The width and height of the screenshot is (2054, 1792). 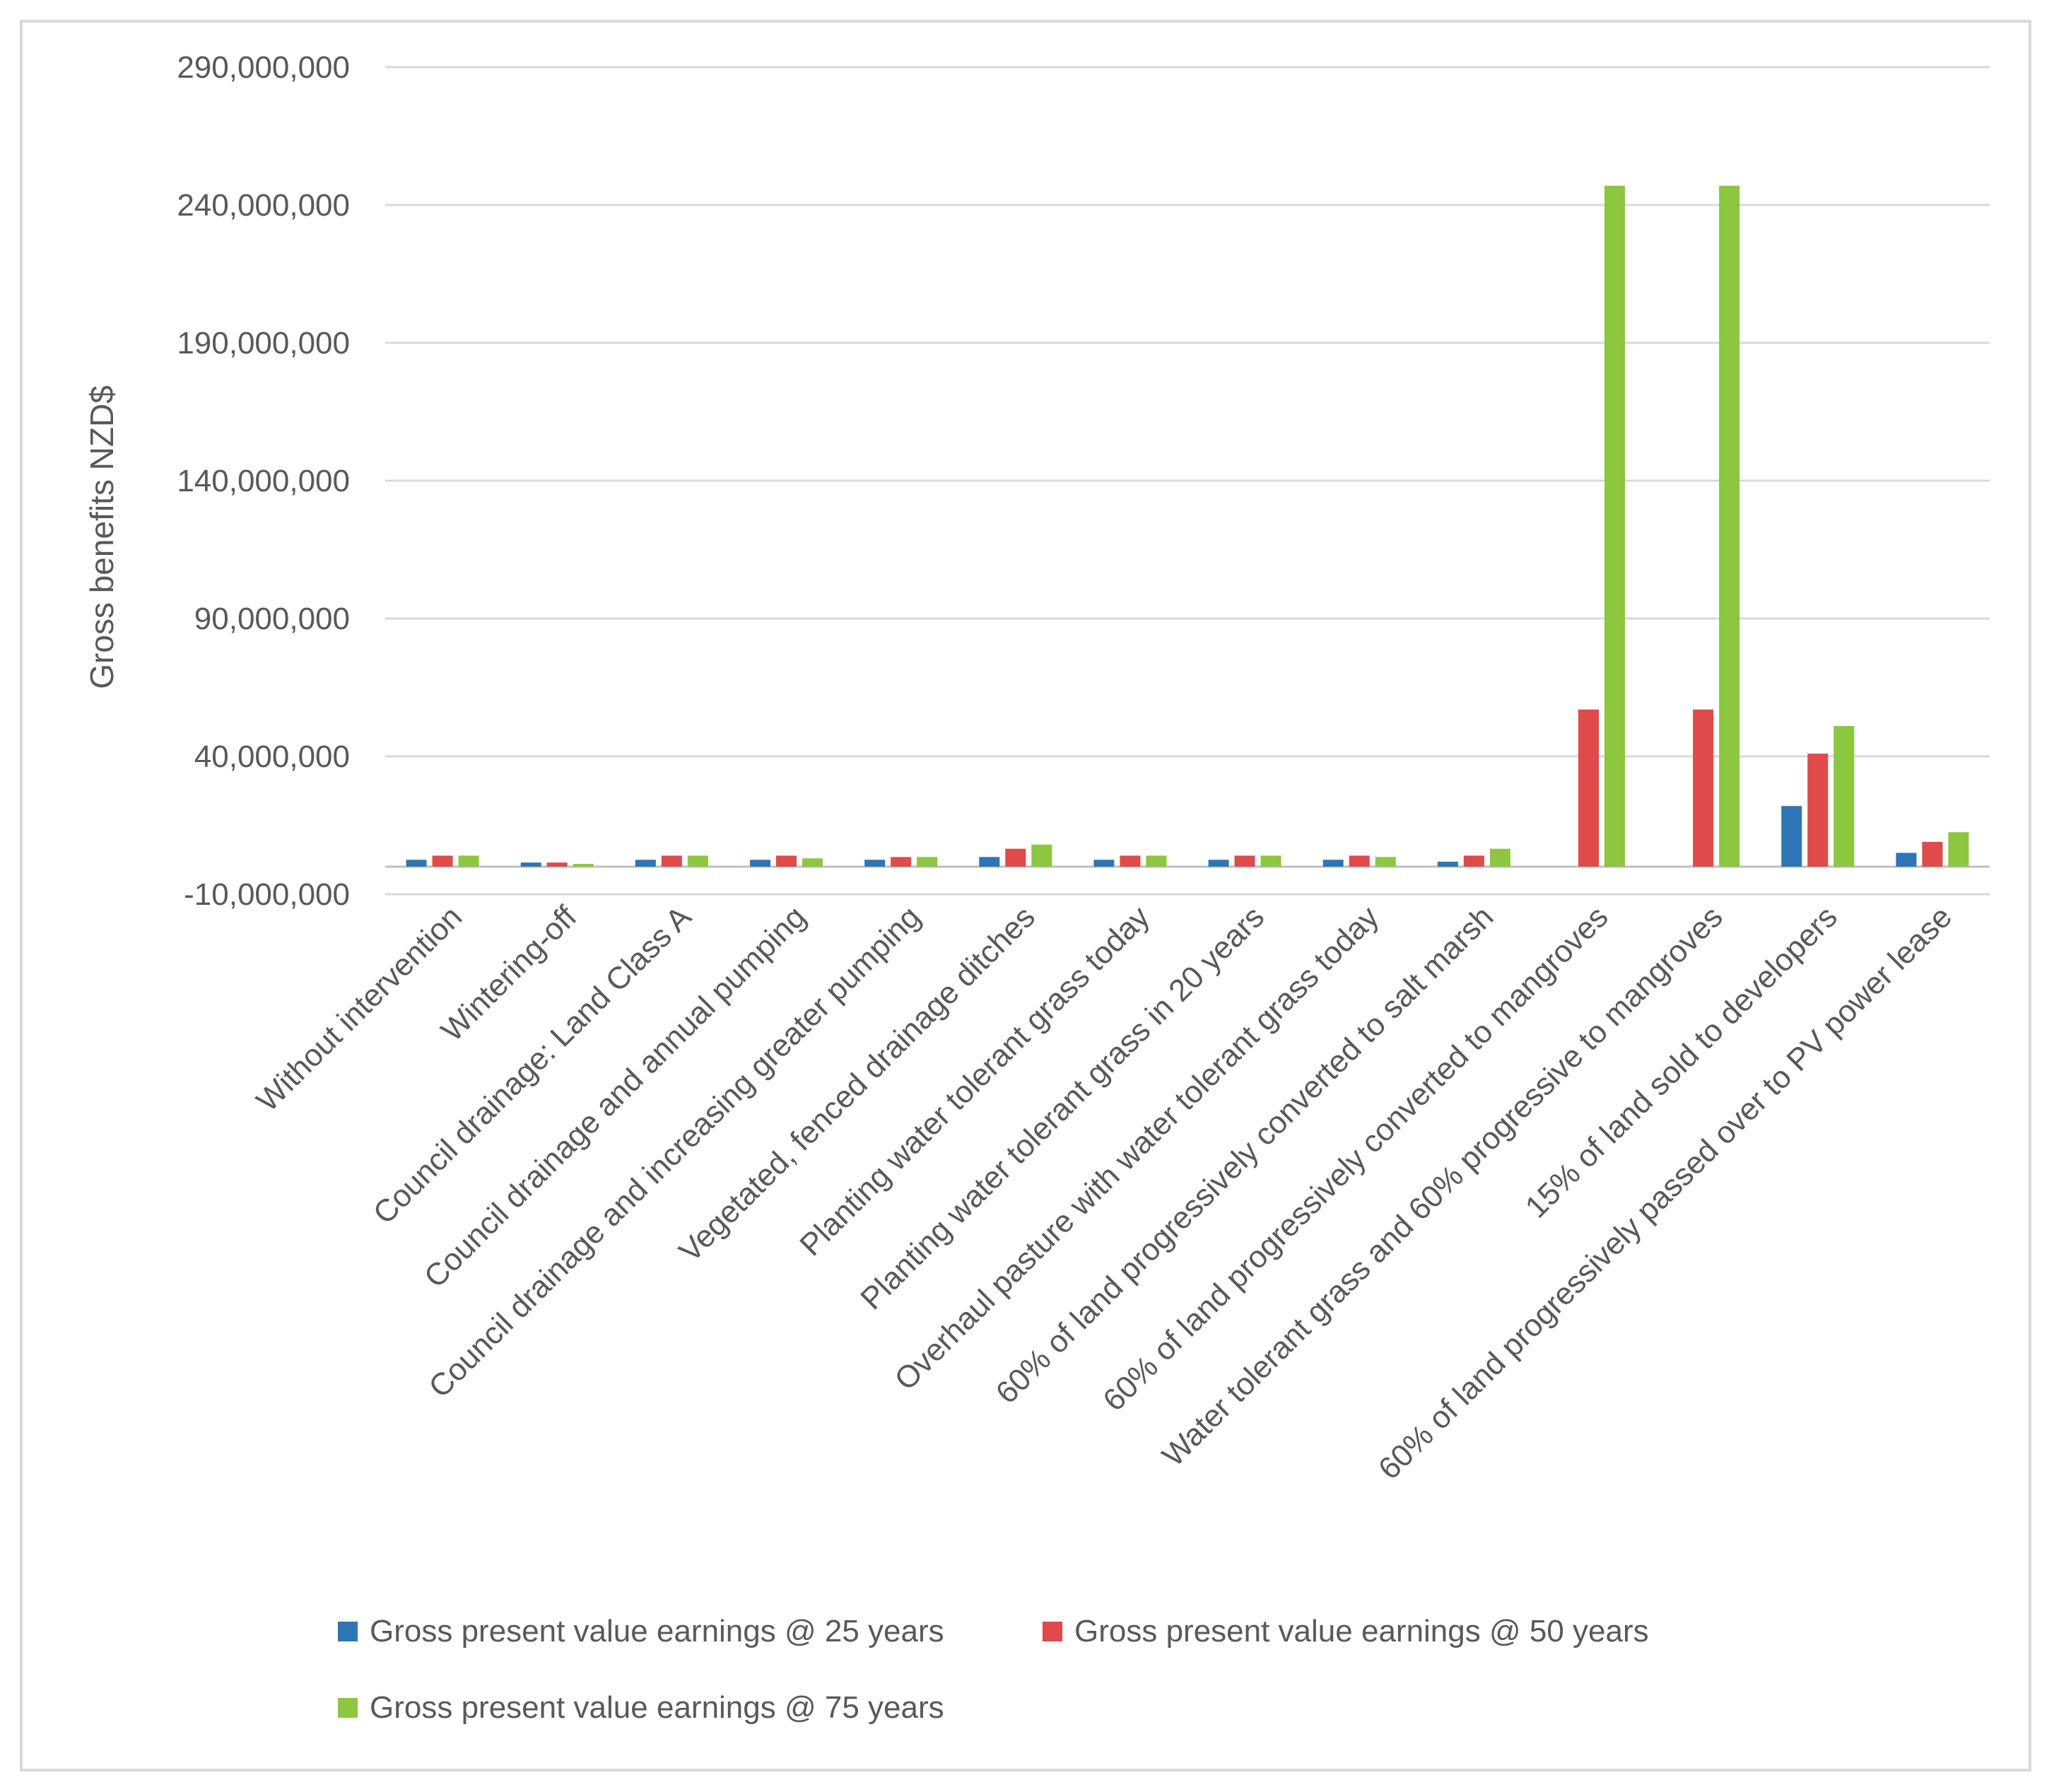 What do you see at coordinates (272, 756) in the screenshot?
I see `y-tick-label: 40,000,000` at bounding box center [272, 756].